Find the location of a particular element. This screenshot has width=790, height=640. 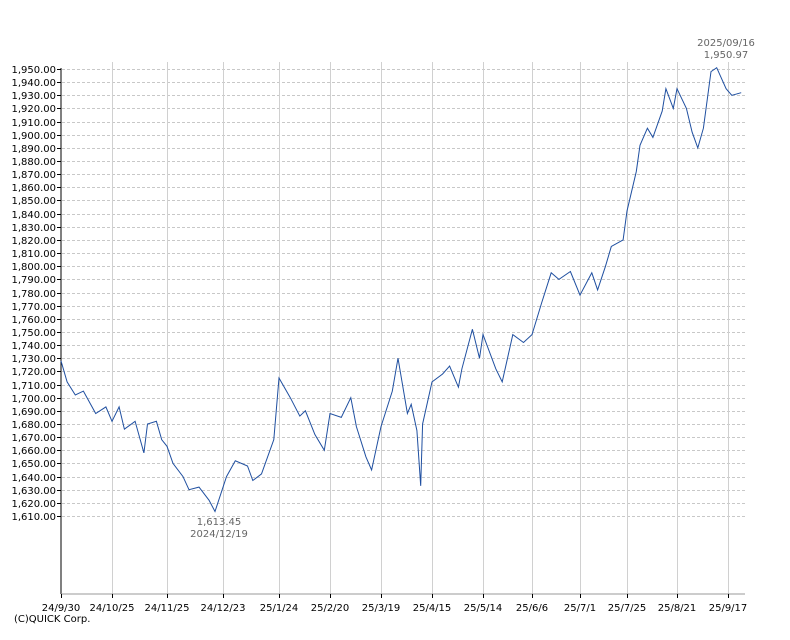

x-tick-label: 24/9/30 is located at coordinates (61, 608).